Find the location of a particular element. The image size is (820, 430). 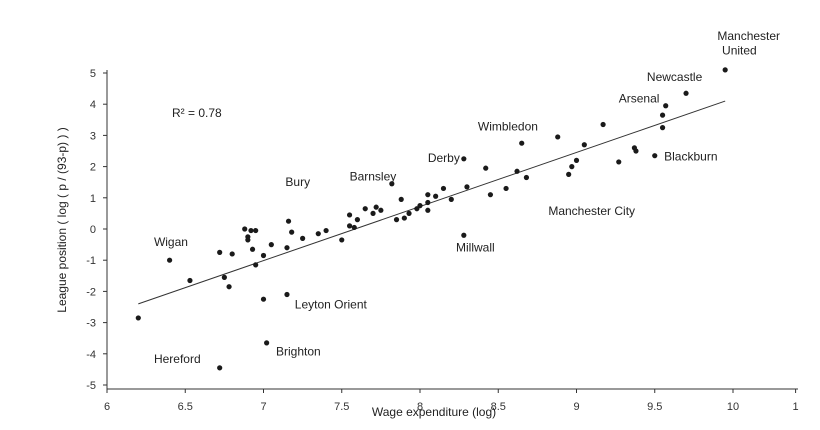

y-tick-label: 3 is located at coordinates (93, 136).